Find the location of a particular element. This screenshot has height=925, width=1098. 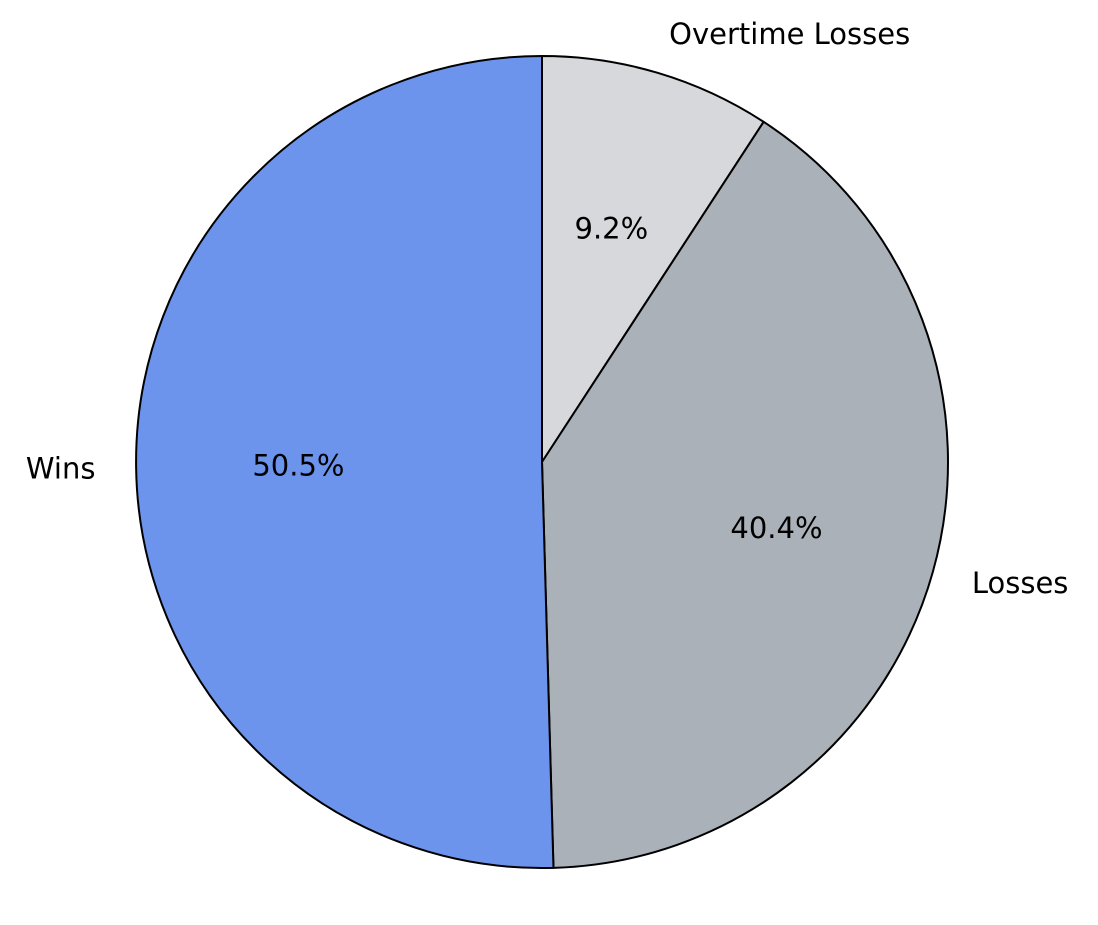

slice-percent-wins: 50.5% is located at coordinates (298, 465).